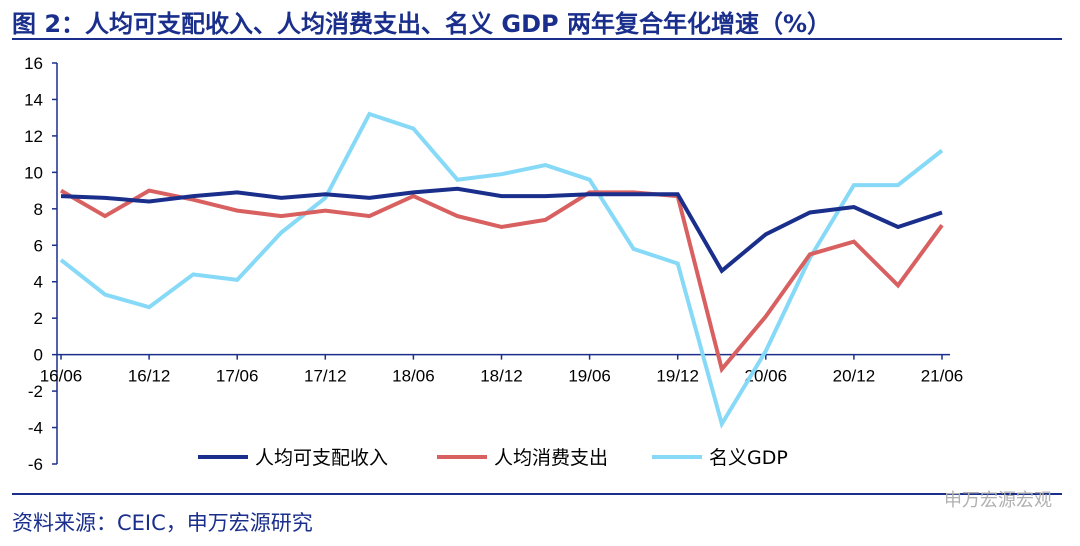 This screenshot has width=1080, height=546. What do you see at coordinates (854, 376) in the screenshot?
I see `x-tick-label: 20/12` at bounding box center [854, 376].